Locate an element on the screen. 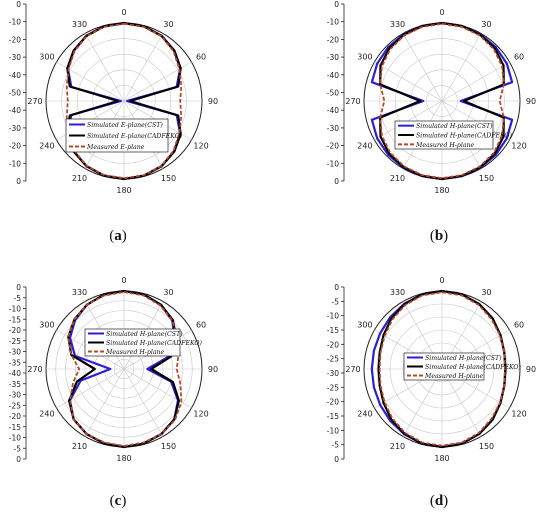 The height and width of the screenshot is (520, 550). angle-tick-label: 270 is located at coordinates (352, 369).